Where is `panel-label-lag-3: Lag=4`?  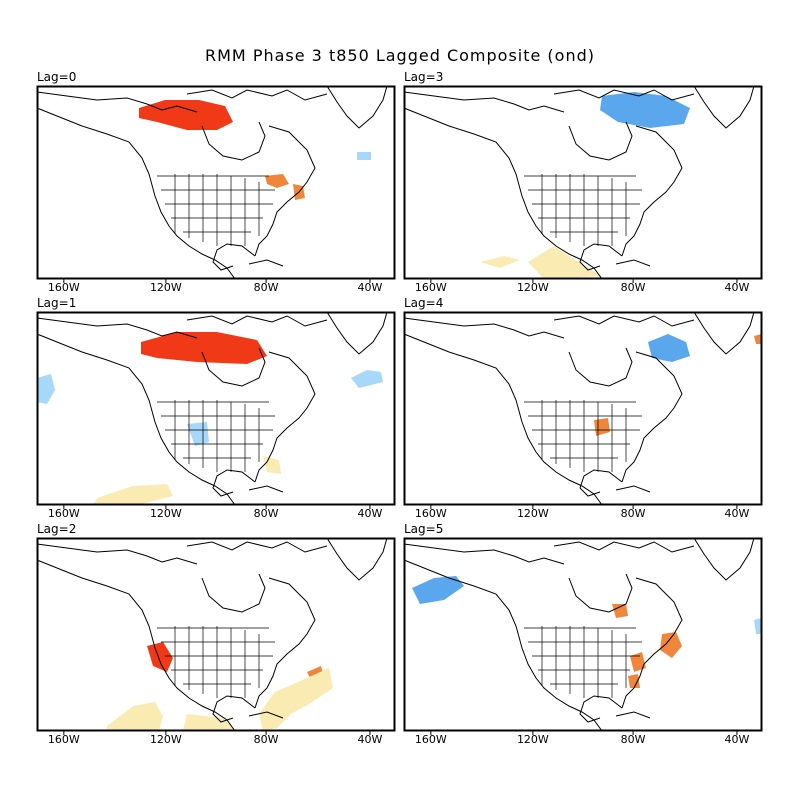 panel-label-lag-3: Lag=4 is located at coordinates (424, 303).